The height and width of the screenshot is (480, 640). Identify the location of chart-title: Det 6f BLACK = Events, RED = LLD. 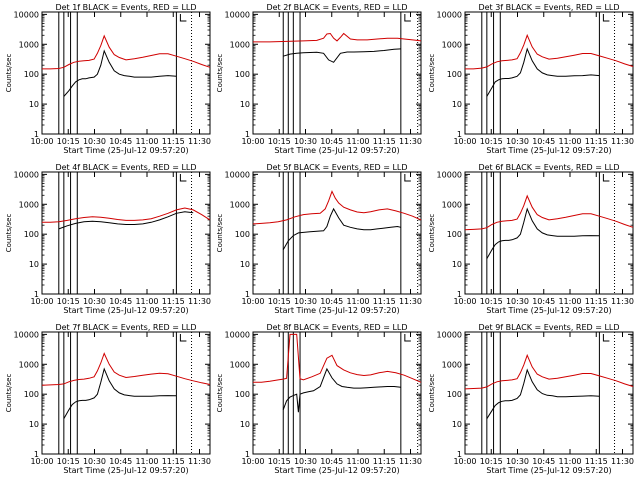
(548, 167).